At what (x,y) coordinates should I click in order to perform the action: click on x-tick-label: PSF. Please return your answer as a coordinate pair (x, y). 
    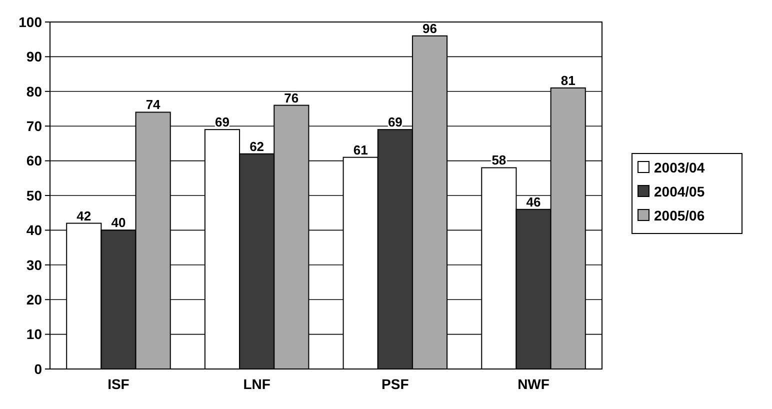
    Looking at the image, I should click on (396, 384).